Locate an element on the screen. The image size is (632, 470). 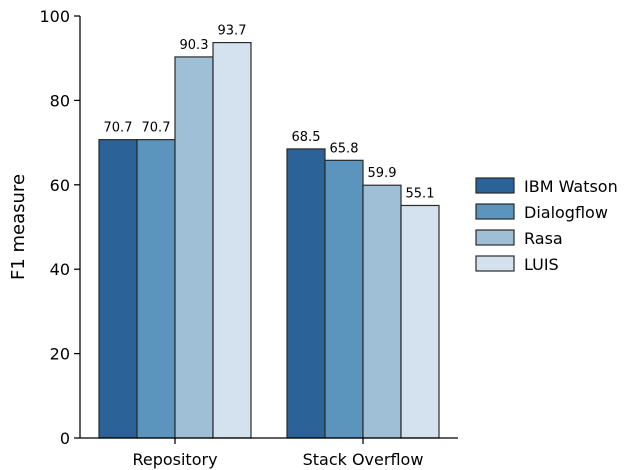
data-label-ibm-watson-repository: 70.7 is located at coordinates (118, 128).